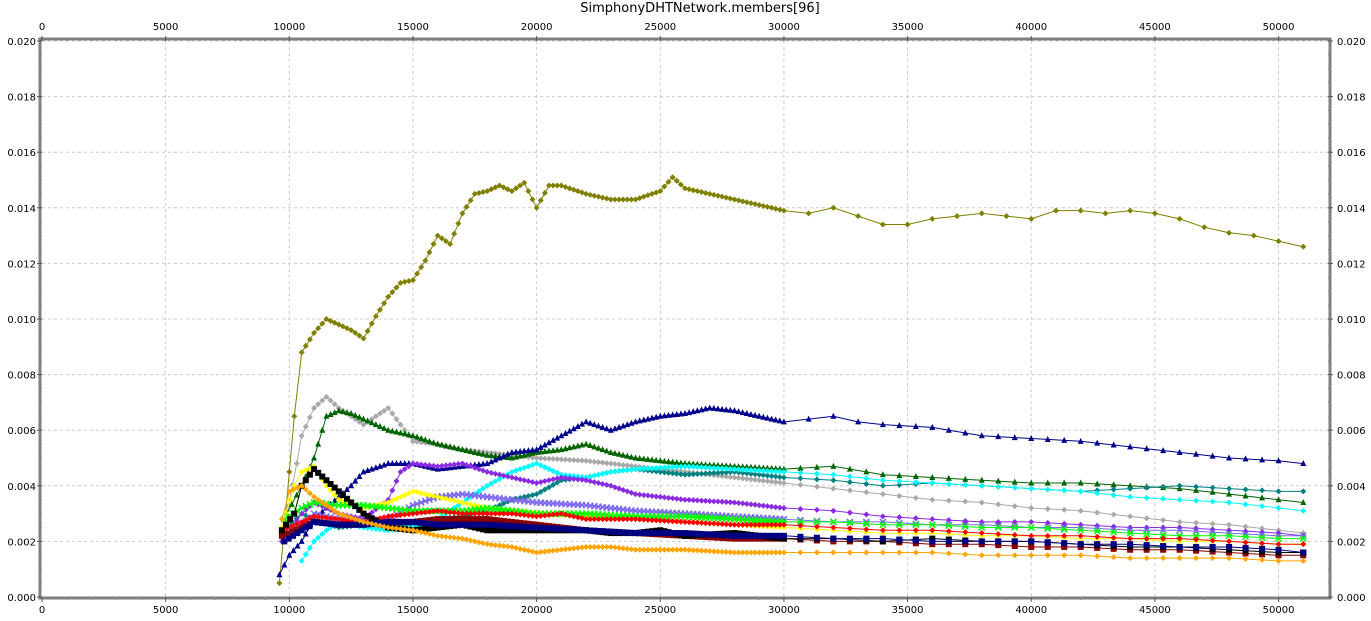 The height and width of the screenshot is (621, 1371). Describe the element at coordinates (21, 98) in the screenshot. I see `y-tick-label: 0.018` at that location.